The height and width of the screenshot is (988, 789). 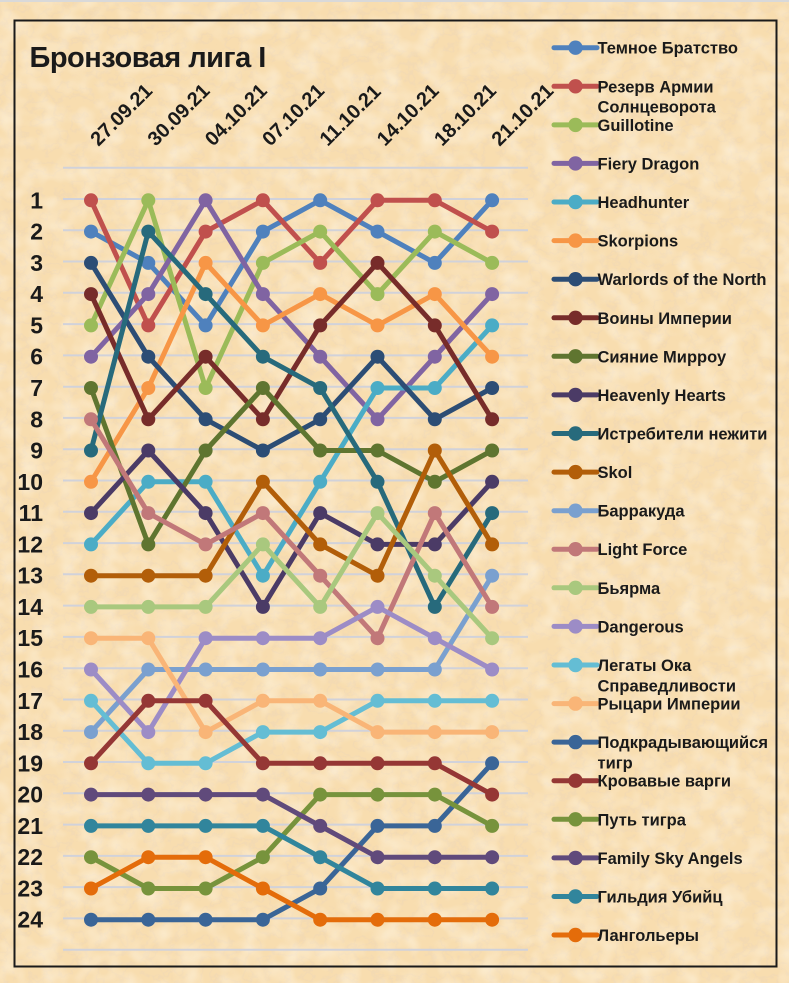 What do you see at coordinates (30, 701) in the screenshot?
I see `svg-text: 17` at bounding box center [30, 701].